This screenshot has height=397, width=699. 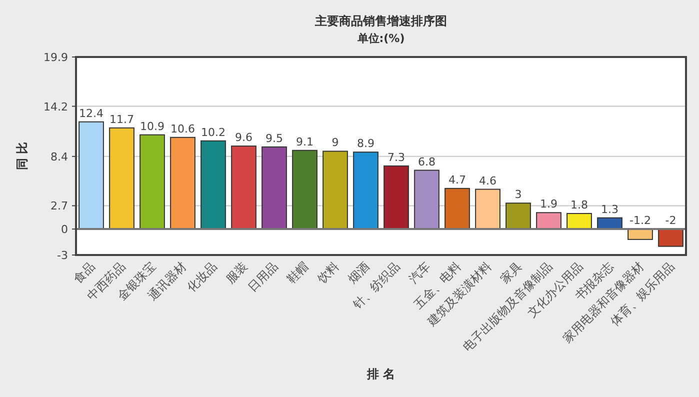 What do you see at coordinates (122, 119) in the screenshot?
I see `data-label: 11.7` at bounding box center [122, 119].